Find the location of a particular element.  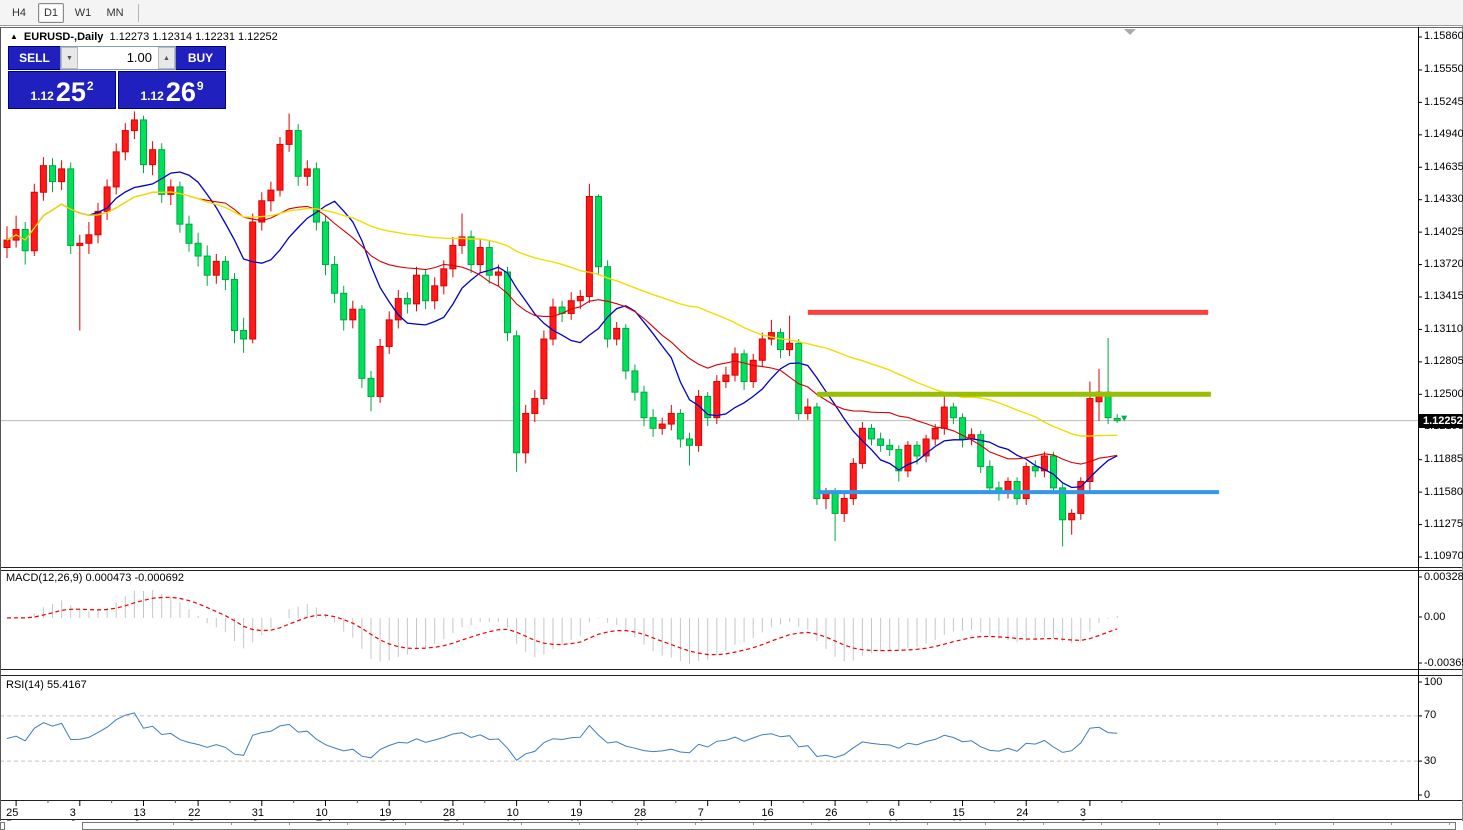

price-axis-label: 1.12805 is located at coordinates (1443, 361).